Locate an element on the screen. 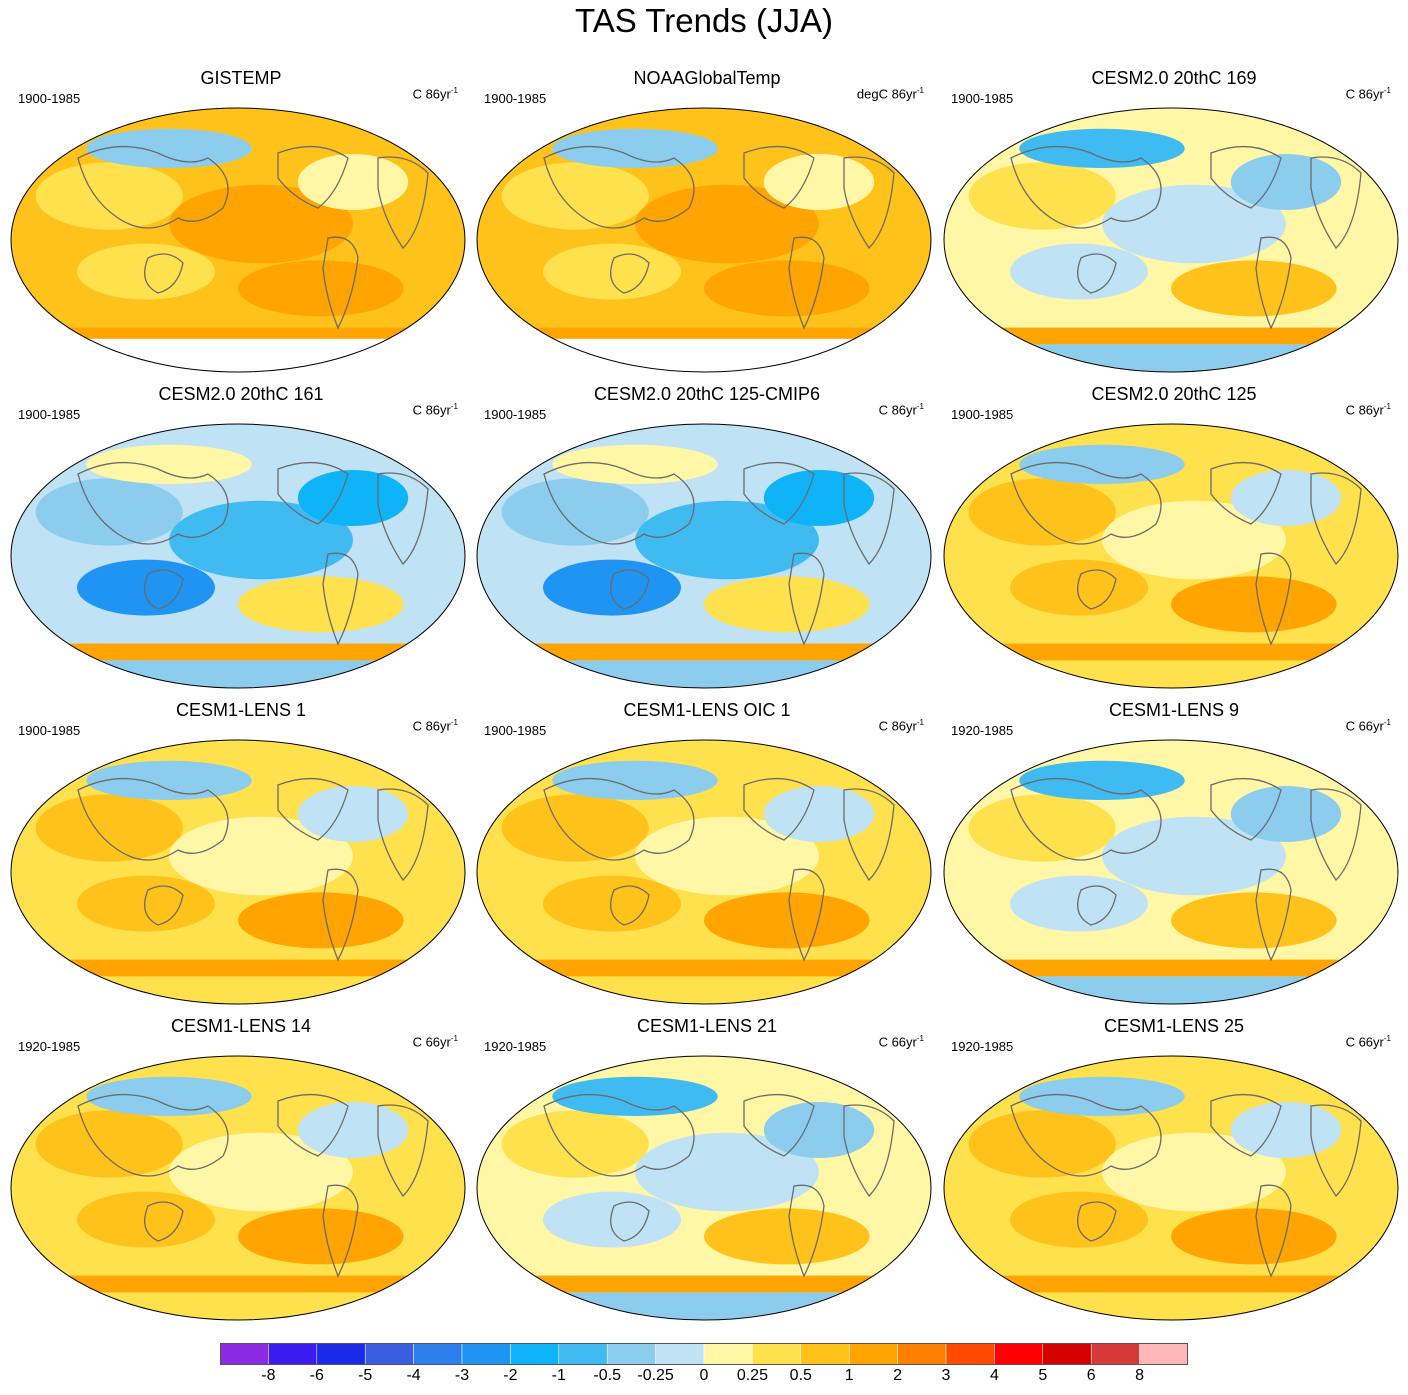 The image size is (1408, 1395). map-panel: CESM1-LENS OIC 1 1900-1985 C 86yr-1 is located at coordinates (707, 854).